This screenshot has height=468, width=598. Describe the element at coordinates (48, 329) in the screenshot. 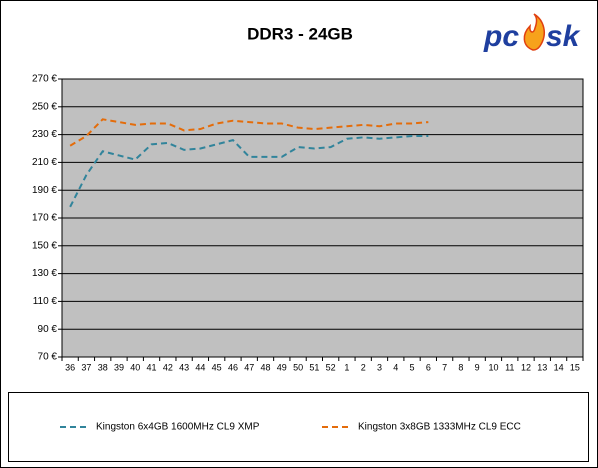

I see `y-tick-label: 90 €` at that location.